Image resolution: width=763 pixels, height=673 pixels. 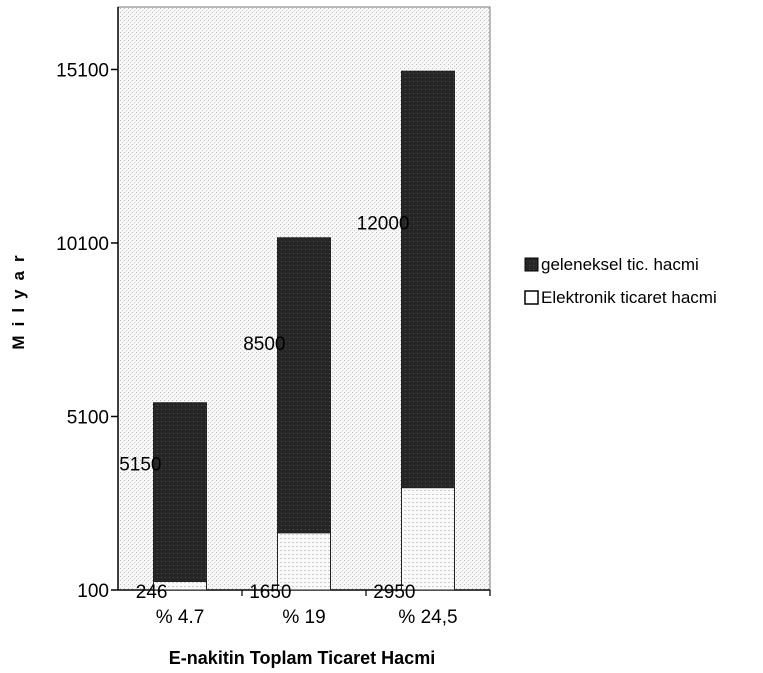 What do you see at coordinates (302, 658) in the screenshot?
I see `x-axis-label: E-nakitin Toplam Ticaret Hacmi` at bounding box center [302, 658].